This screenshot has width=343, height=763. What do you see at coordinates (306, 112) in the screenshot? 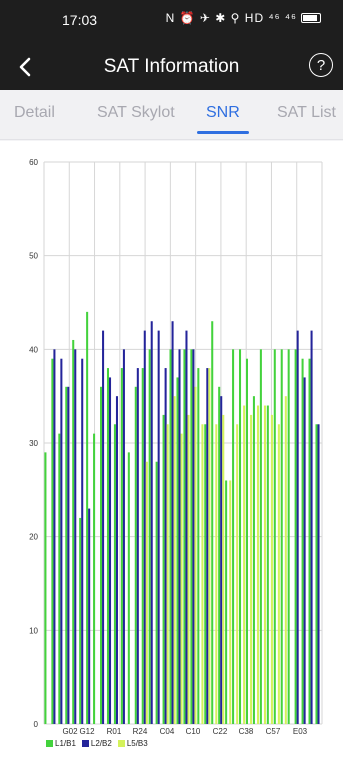
I see `tab-sat-list: SAT List` at bounding box center [306, 112].